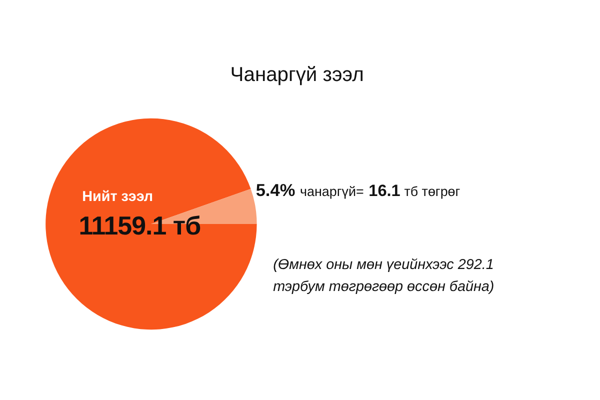 This screenshot has width=600, height=400. I want to click on text: 16.1 тб төгрөг, so click(414, 191).